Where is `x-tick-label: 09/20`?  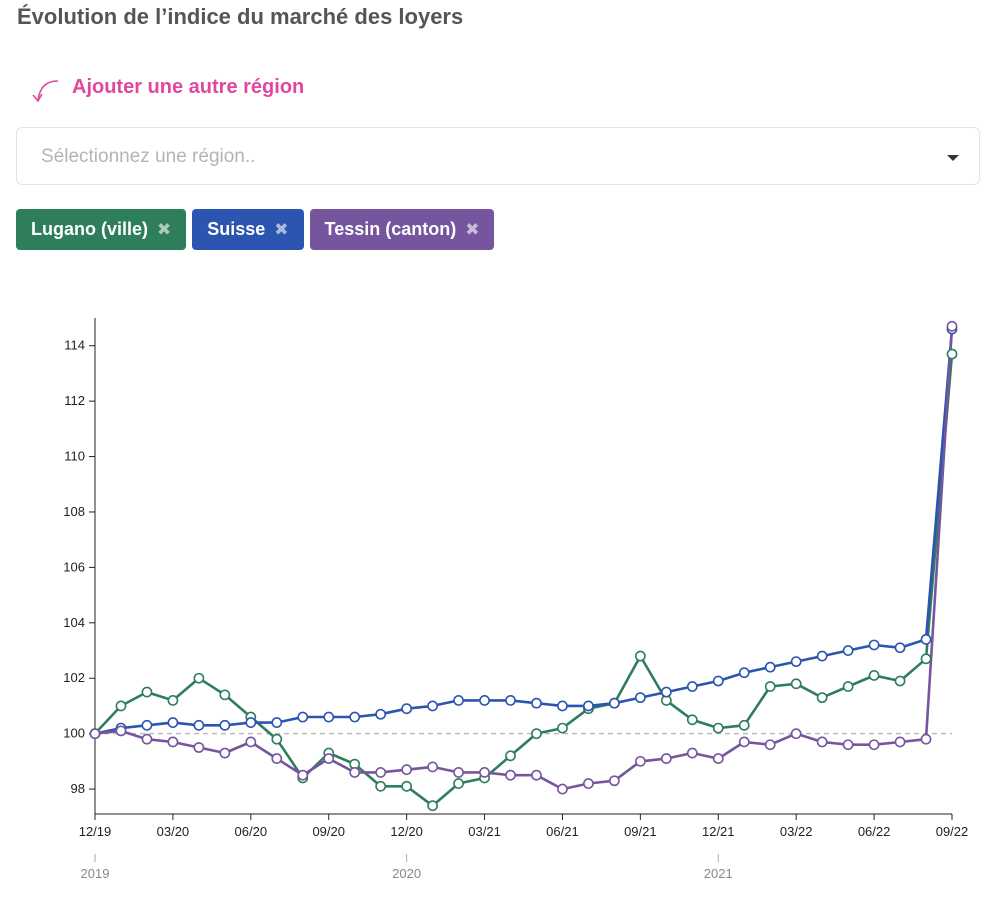 x-tick-label: 09/20 is located at coordinates (328, 831).